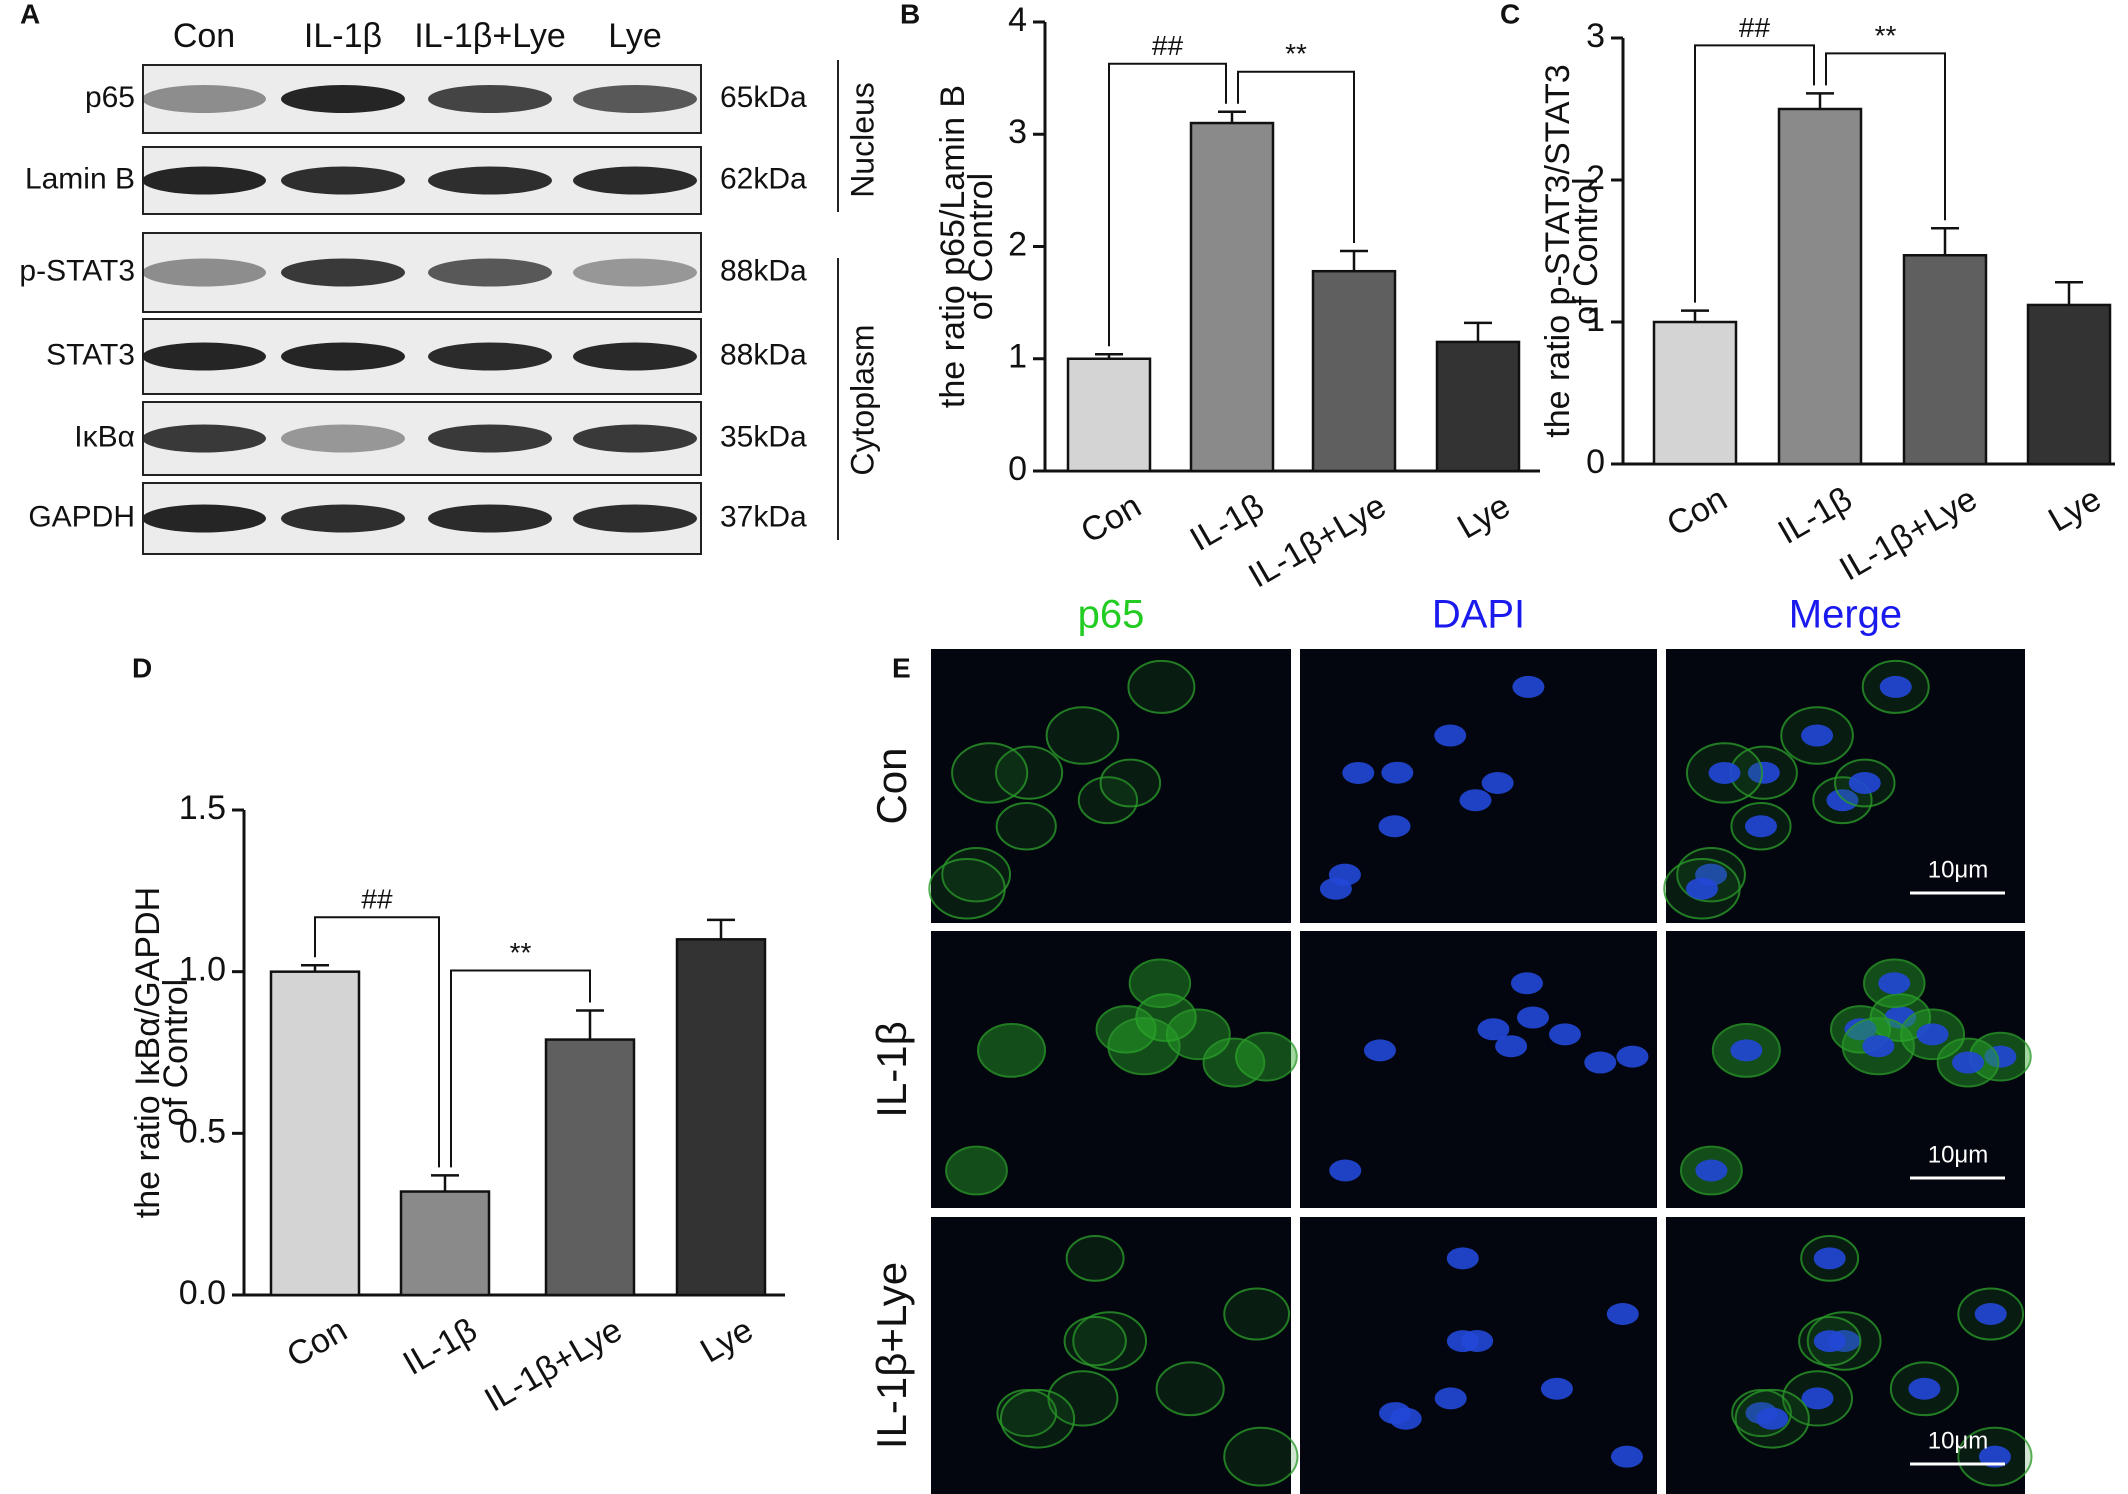 The width and height of the screenshot is (2128, 1494). What do you see at coordinates (1595, 320) in the screenshot?
I see `y-tick-label: 1` at bounding box center [1595, 320].